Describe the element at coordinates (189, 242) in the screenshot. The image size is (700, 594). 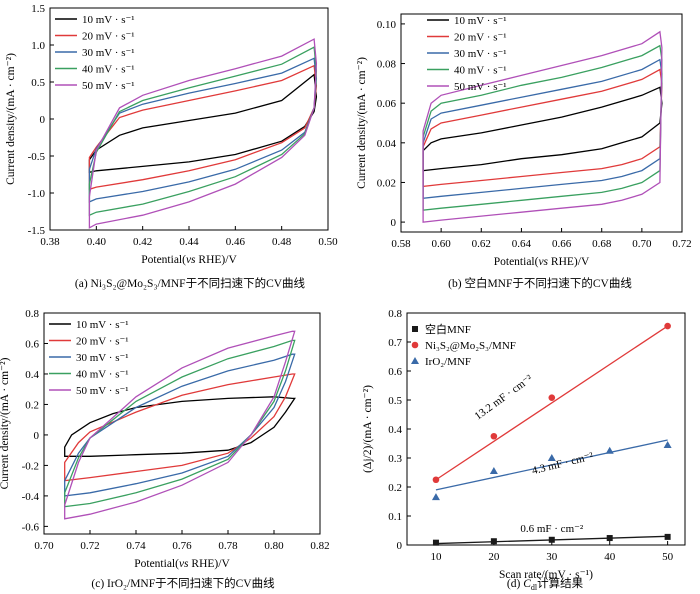
I see `x-tick-label: 0.44` at that location.